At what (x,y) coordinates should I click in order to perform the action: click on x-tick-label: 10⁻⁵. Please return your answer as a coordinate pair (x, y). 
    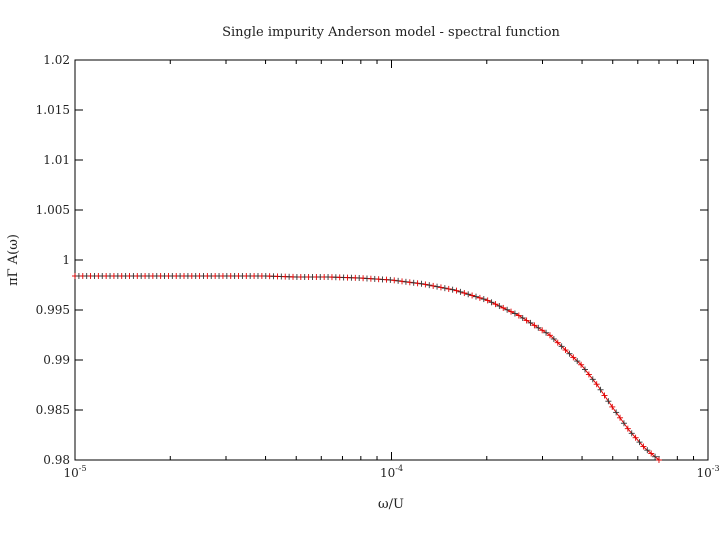
    Looking at the image, I should click on (74, 472).